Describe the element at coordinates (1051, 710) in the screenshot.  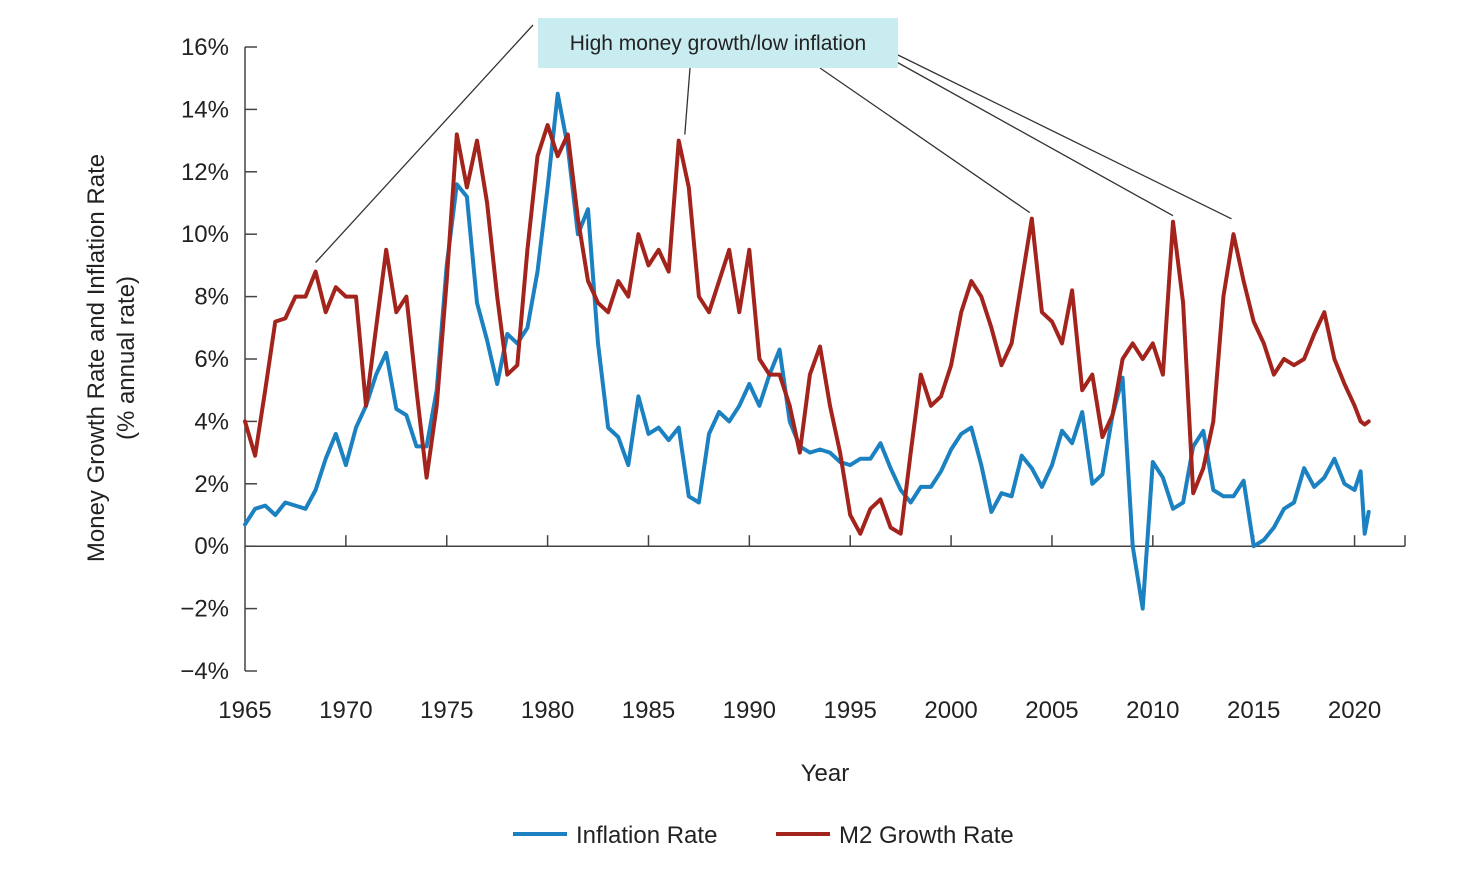
I see `x-tick-label: 2005` at that location.